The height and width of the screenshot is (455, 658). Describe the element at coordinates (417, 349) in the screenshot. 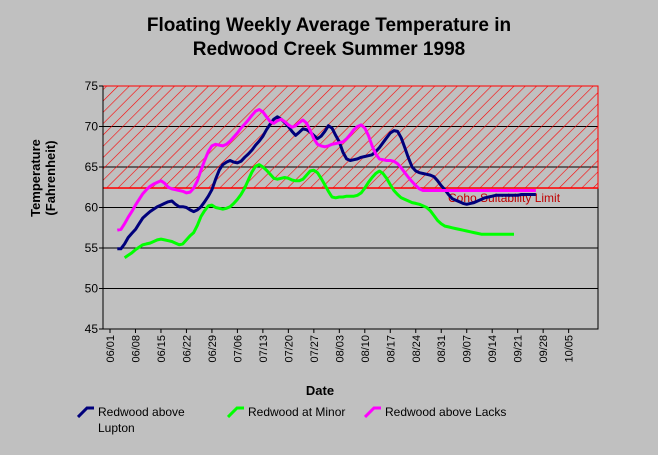

I see `x-tick-label: 08/24` at that location.